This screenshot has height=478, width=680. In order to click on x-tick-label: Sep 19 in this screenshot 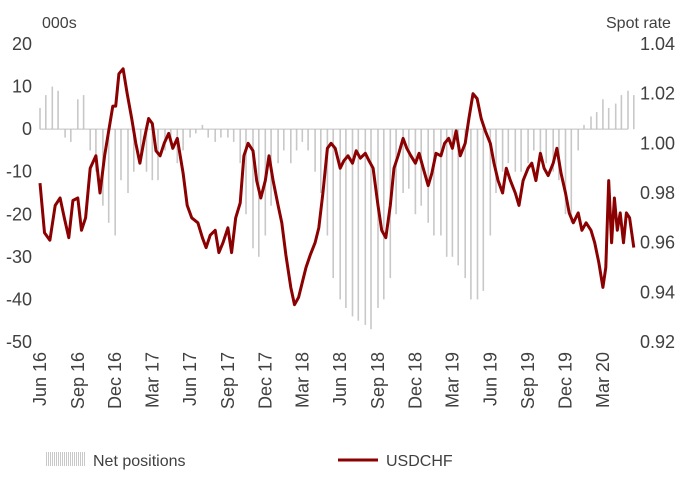, I will do `click(528, 380)`.